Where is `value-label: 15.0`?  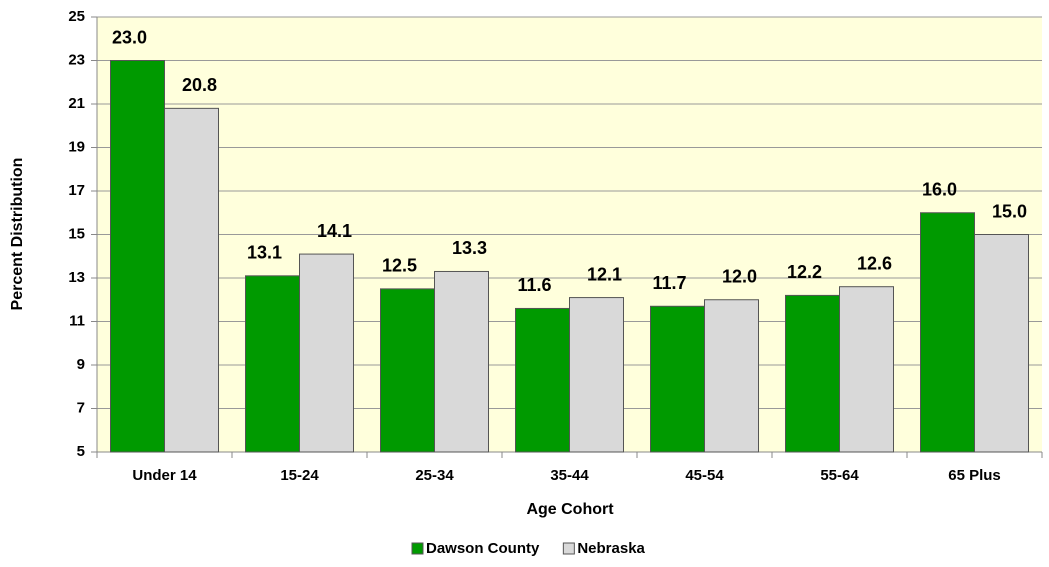 value-label: 15.0 is located at coordinates (1009, 211).